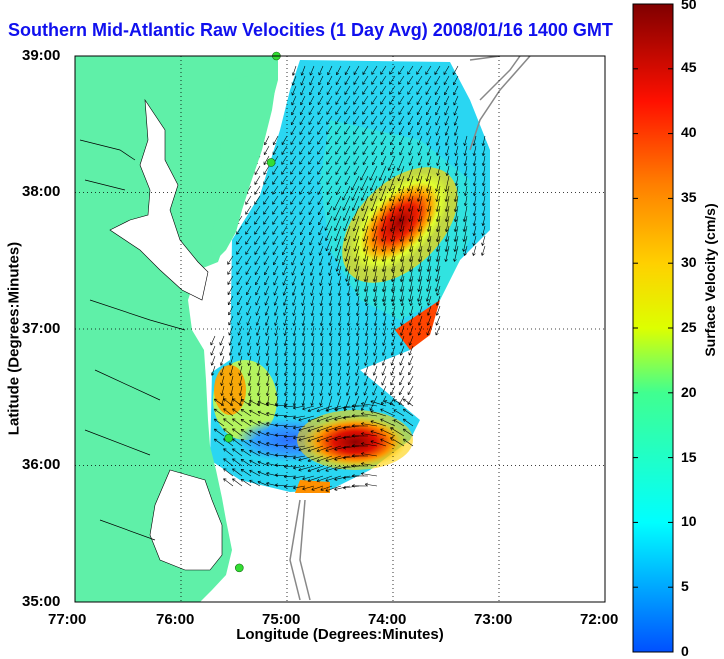  I want to click on colorbar-tick-label: 40, so click(689, 132).